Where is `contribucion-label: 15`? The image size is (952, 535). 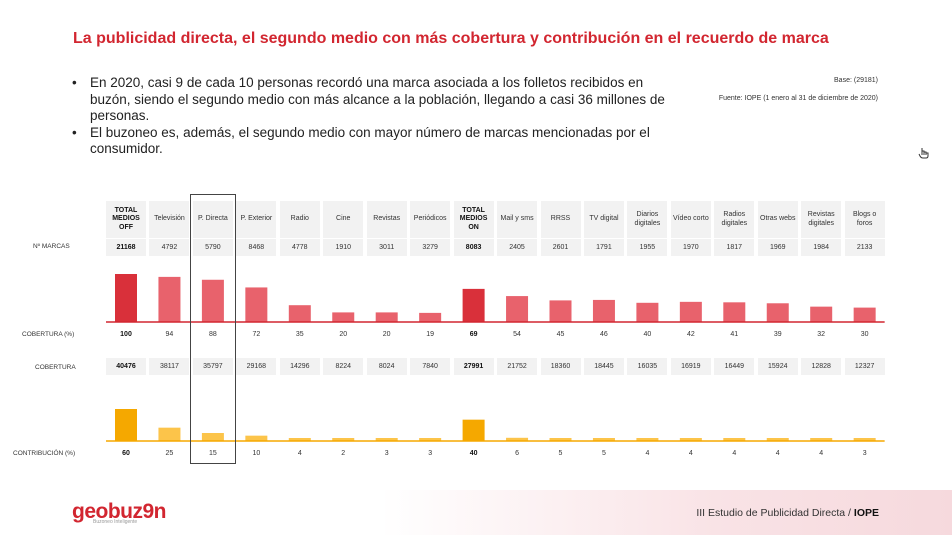
contribucion-label: 15 is located at coordinates (212, 453).